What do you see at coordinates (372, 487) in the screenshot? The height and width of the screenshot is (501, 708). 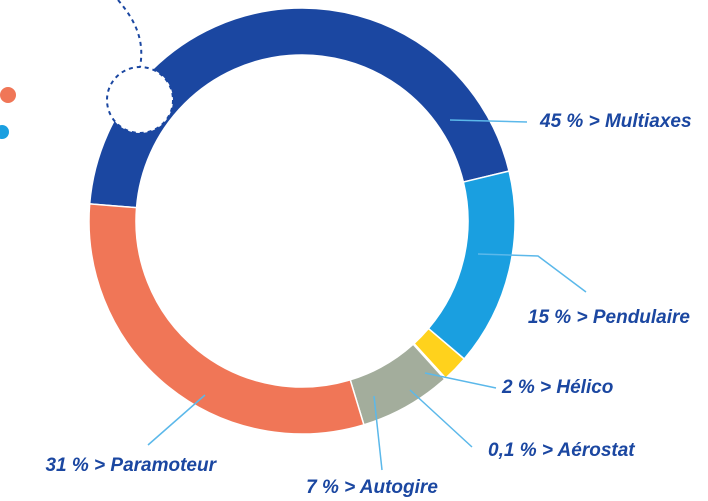 I see `data-label: 7 % > Autogire` at bounding box center [372, 487].